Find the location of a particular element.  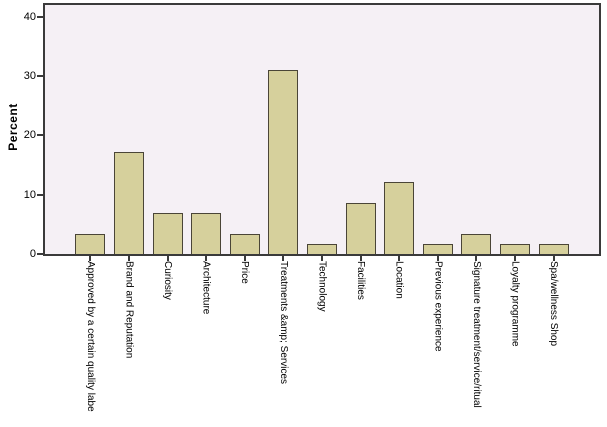

y-axis-tick-label: 0 is located at coordinates (32, 254).